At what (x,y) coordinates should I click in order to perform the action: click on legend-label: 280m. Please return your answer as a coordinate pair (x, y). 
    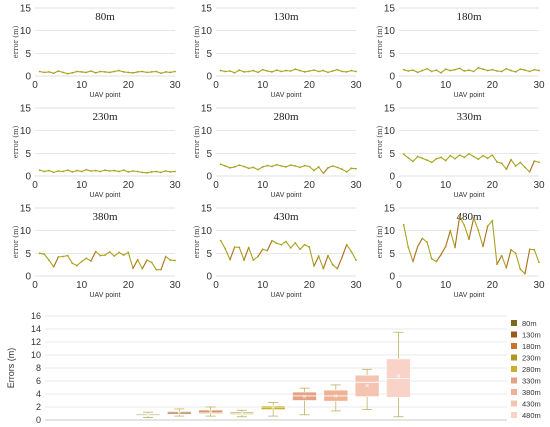
    Looking at the image, I should click on (531, 369).